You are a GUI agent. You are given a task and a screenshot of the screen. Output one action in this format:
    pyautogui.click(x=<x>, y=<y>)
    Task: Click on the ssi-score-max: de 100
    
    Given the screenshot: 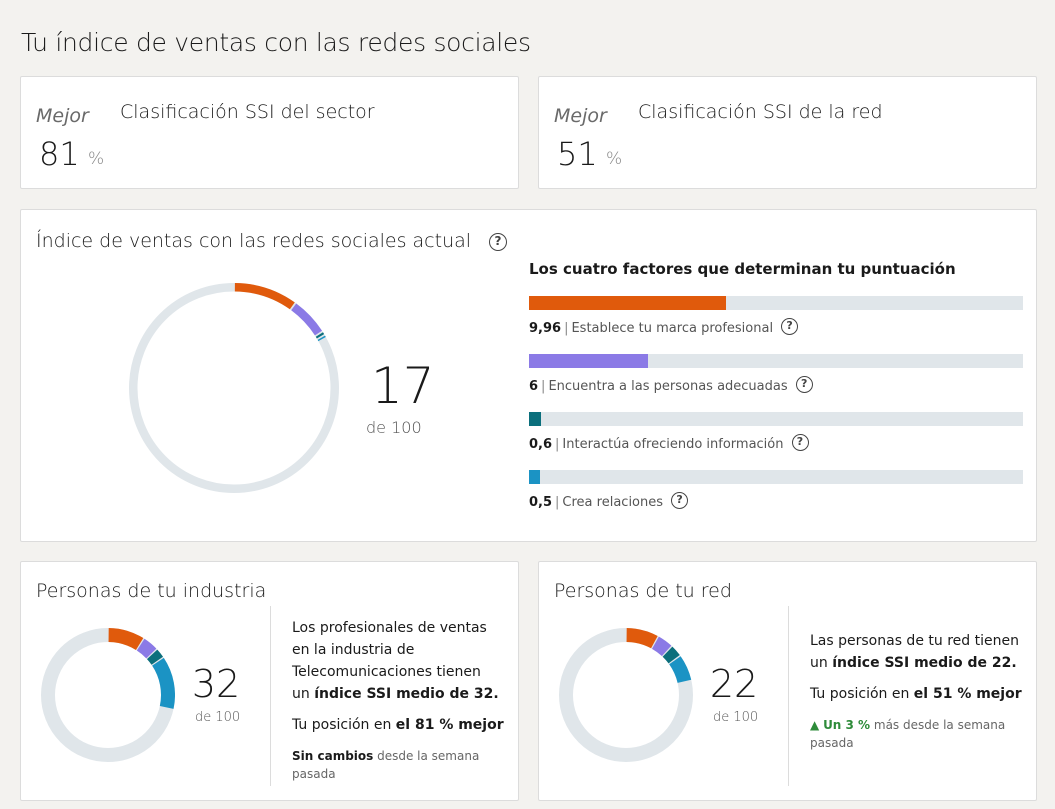 What is the action you would take?
    pyautogui.click(x=394, y=427)
    